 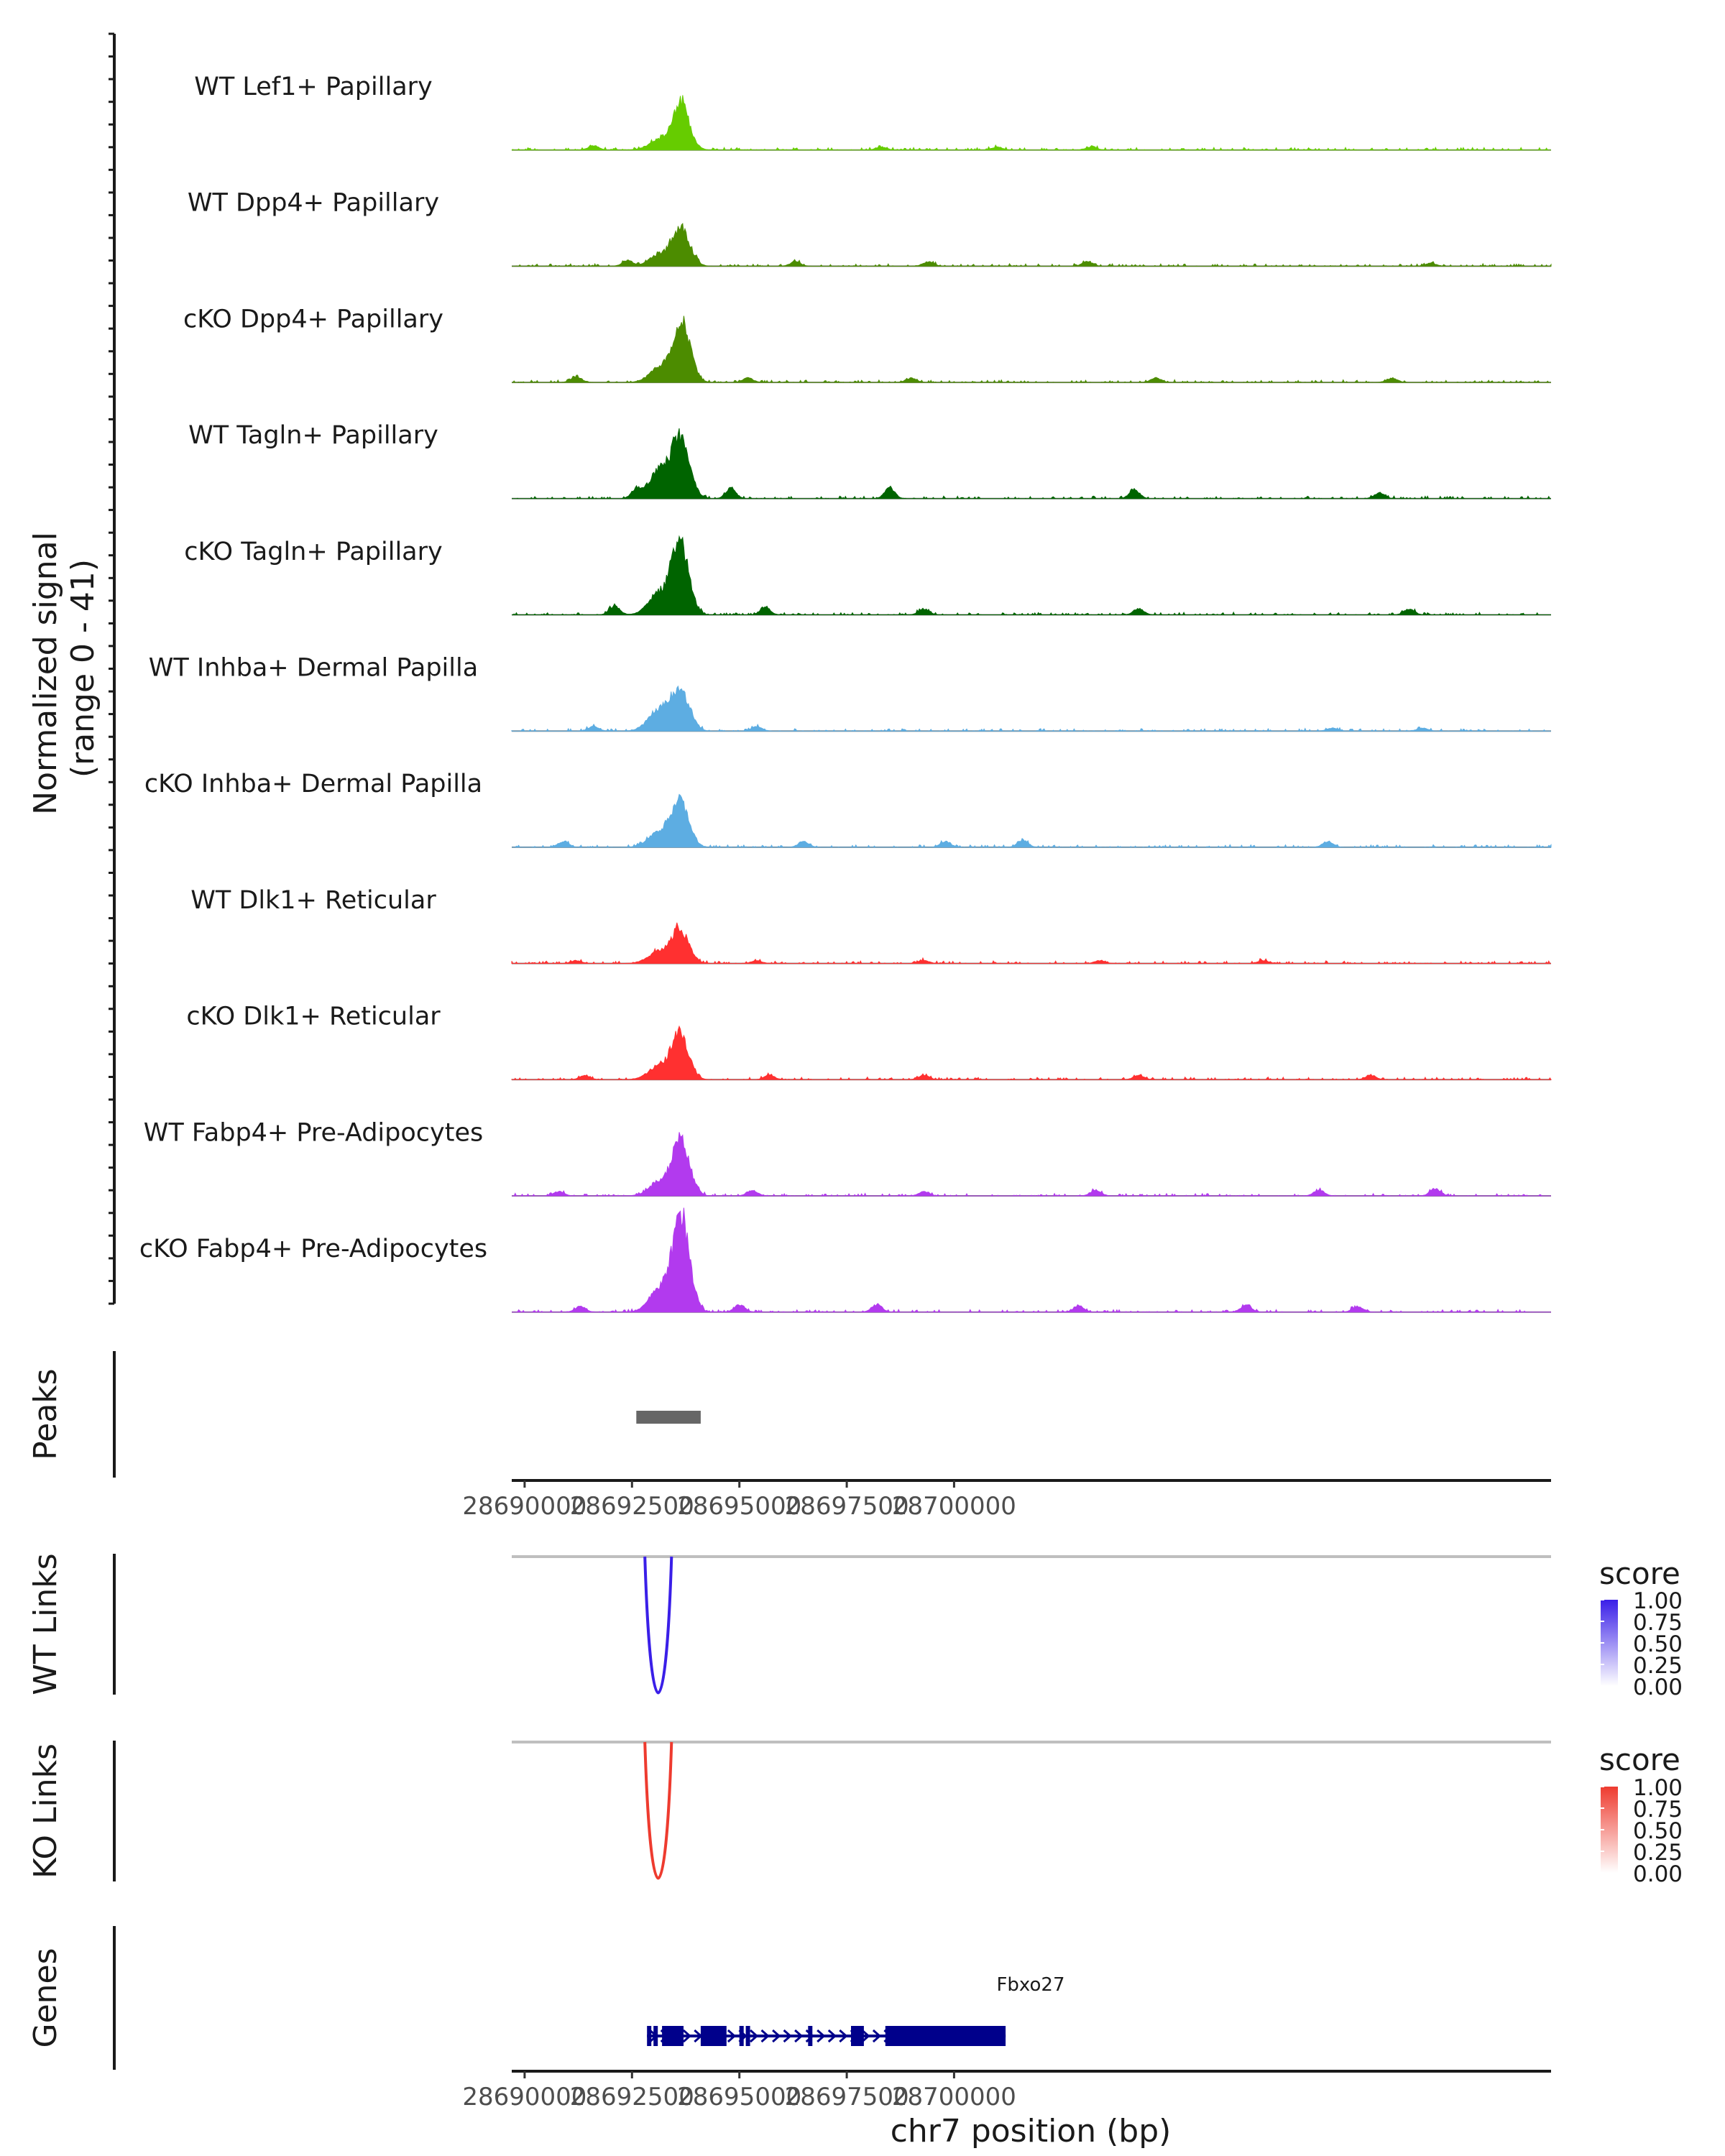 What do you see at coordinates (313, 319) in the screenshot?
I see `track-label: cKO Dpp4+ Papillary` at bounding box center [313, 319].